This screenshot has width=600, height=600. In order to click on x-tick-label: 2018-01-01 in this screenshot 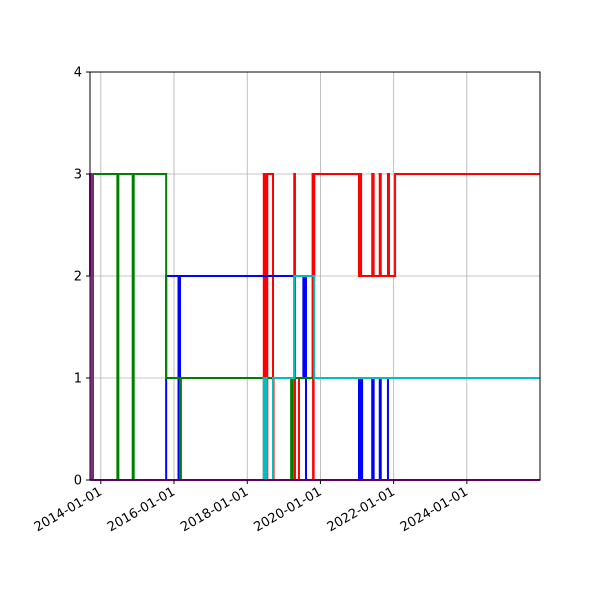, I will do `click(214, 509)`.